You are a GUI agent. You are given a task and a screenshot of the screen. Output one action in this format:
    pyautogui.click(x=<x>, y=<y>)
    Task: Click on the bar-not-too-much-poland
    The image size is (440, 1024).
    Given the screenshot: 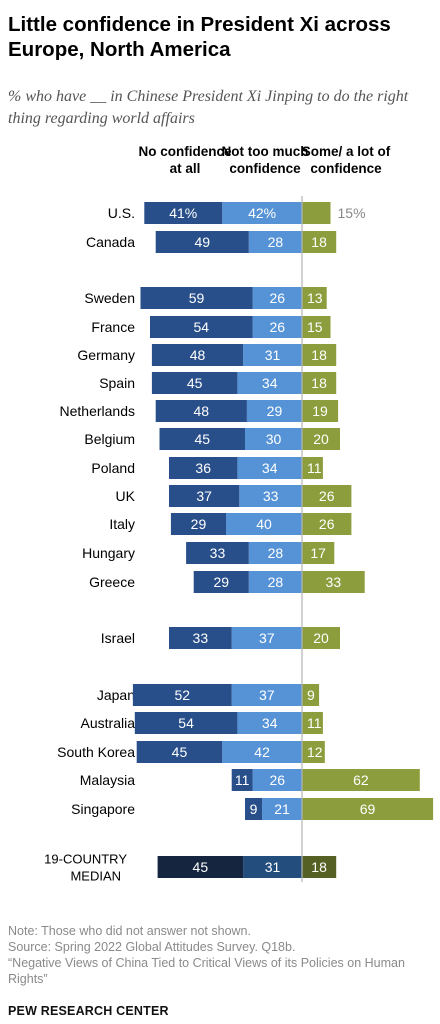 What is the action you would take?
    pyautogui.click(x=269, y=468)
    